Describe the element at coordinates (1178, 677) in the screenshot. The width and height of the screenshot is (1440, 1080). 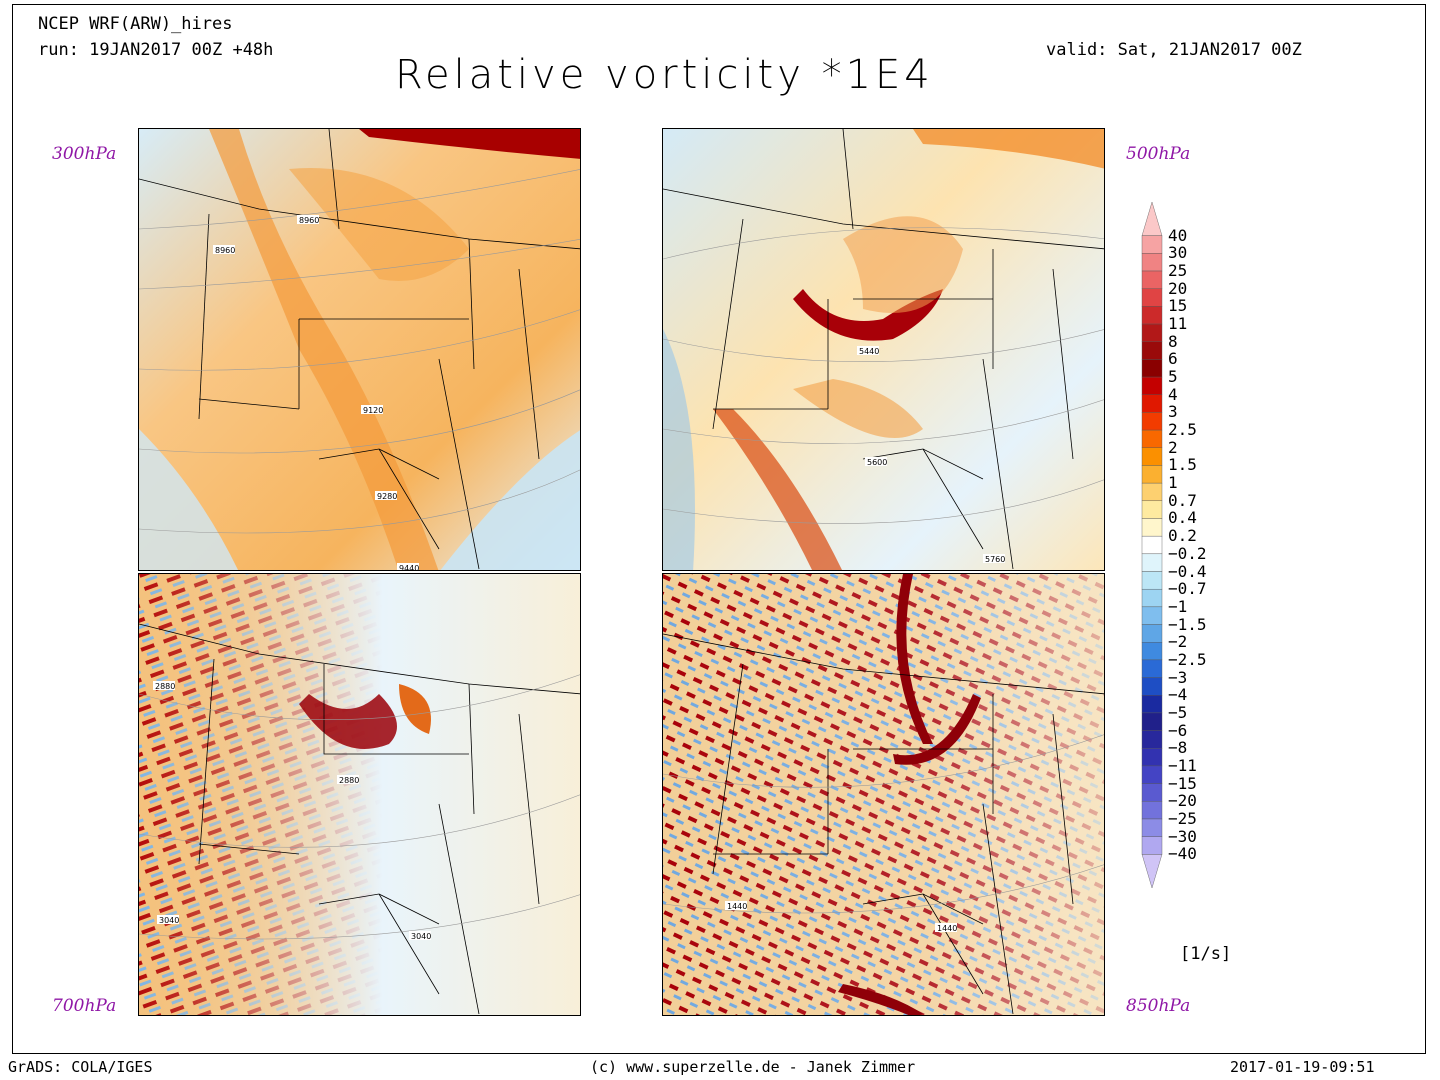
I see `colorbar-tick-label: −3` at that location.